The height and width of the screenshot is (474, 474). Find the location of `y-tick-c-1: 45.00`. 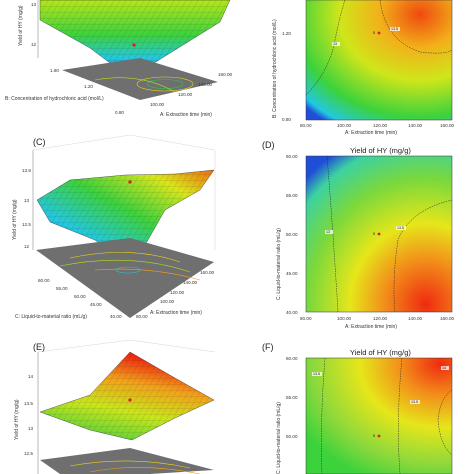

y-tick-c-1: 45.00 is located at coordinates (96, 304).